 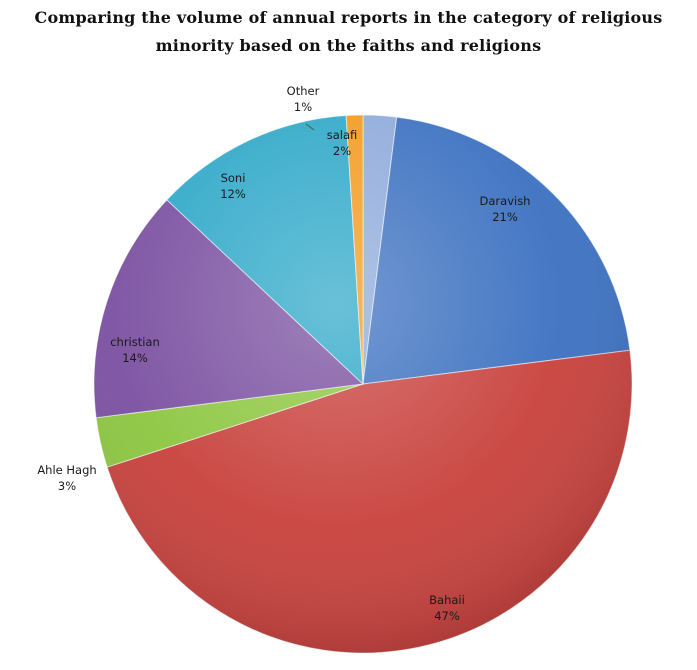 I want to click on slice-label-bahaii: Bahaii, so click(x=447, y=600).